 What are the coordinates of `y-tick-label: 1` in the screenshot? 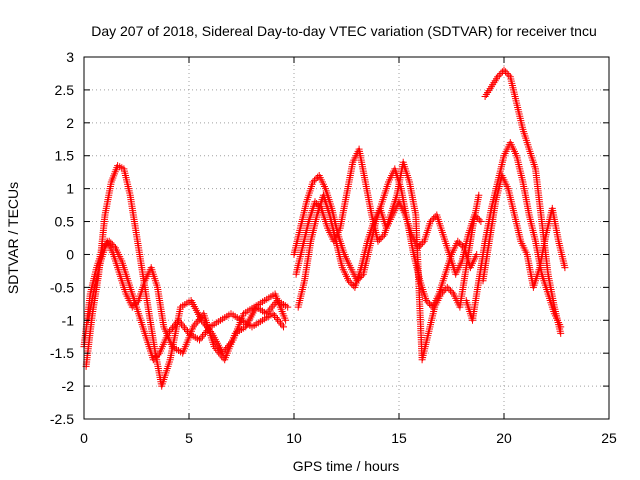 It's located at (70, 189).